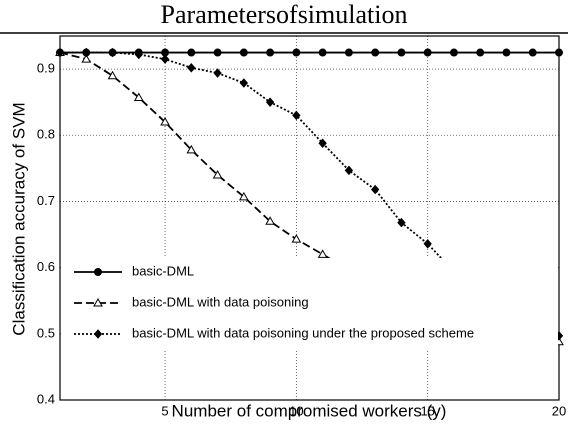  I want to click on legend-label: basic-DML, so click(163, 270).